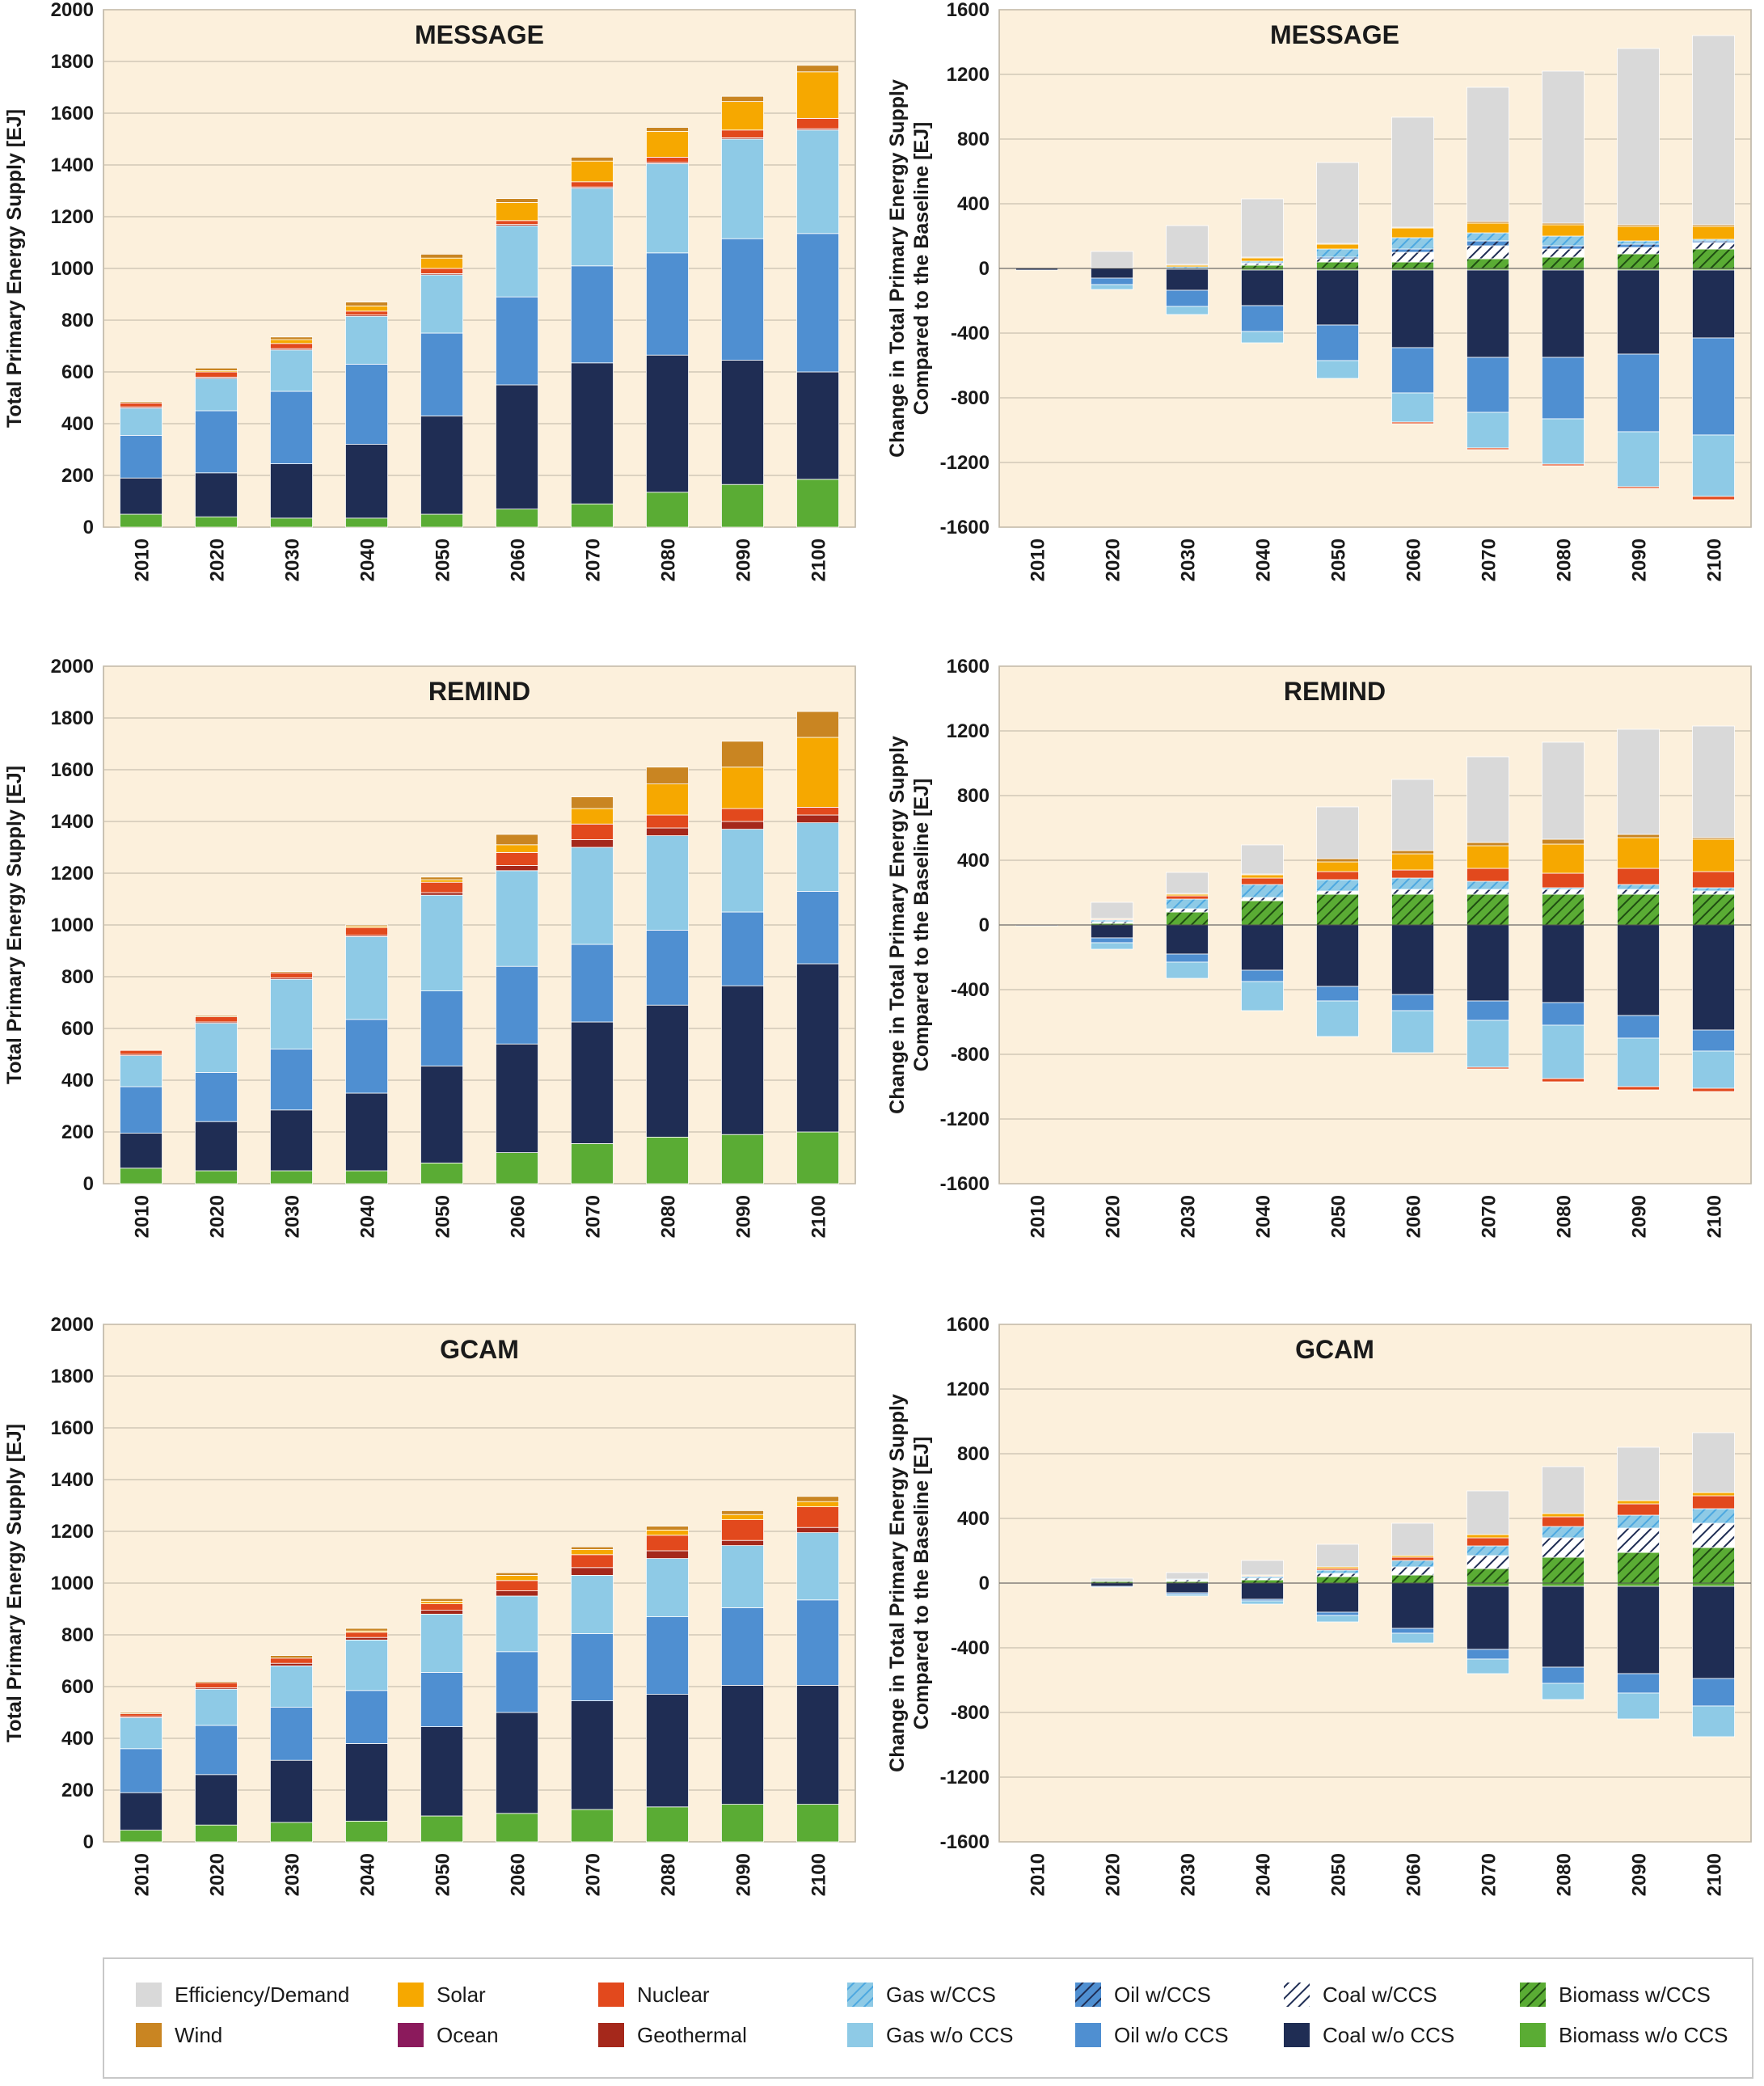 The height and width of the screenshot is (2086, 1764). What do you see at coordinates (367, 481) in the screenshot?
I see `bar-segment-coal-w-o-ccs-2040` at bounding box center [367, 481].